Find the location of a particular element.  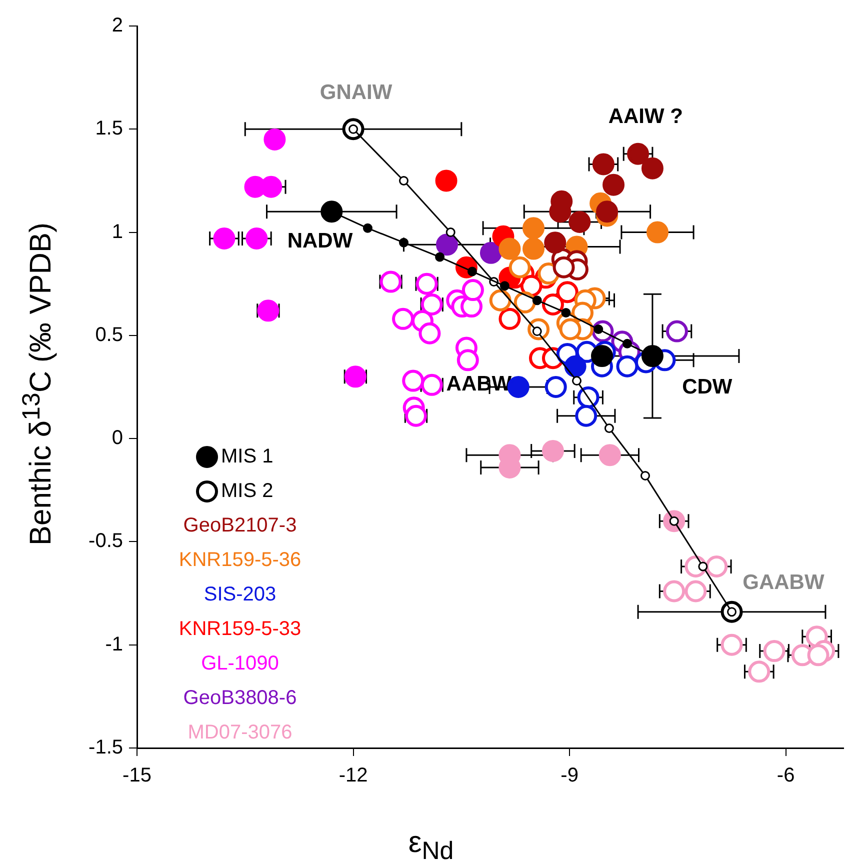

legend-label: MIS 2 is located at coordinates (247, 491).